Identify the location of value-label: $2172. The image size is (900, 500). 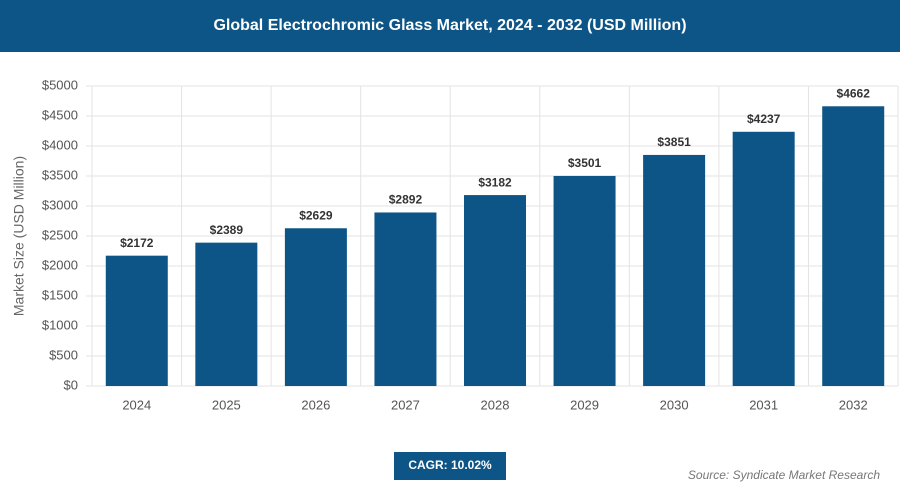
(137, 243).